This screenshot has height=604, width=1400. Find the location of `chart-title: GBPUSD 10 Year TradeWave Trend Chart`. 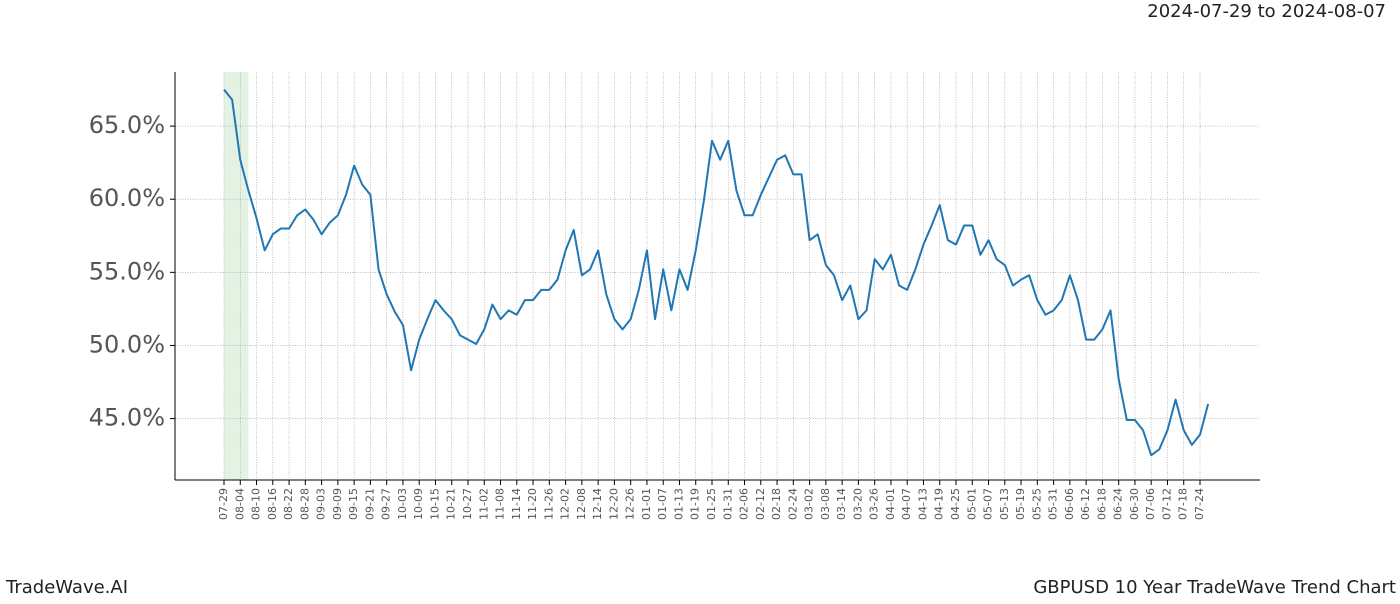

chart-title: GBPUSD 10 Year TradeWave Trend Chart is located at coordinates (1214, 587).